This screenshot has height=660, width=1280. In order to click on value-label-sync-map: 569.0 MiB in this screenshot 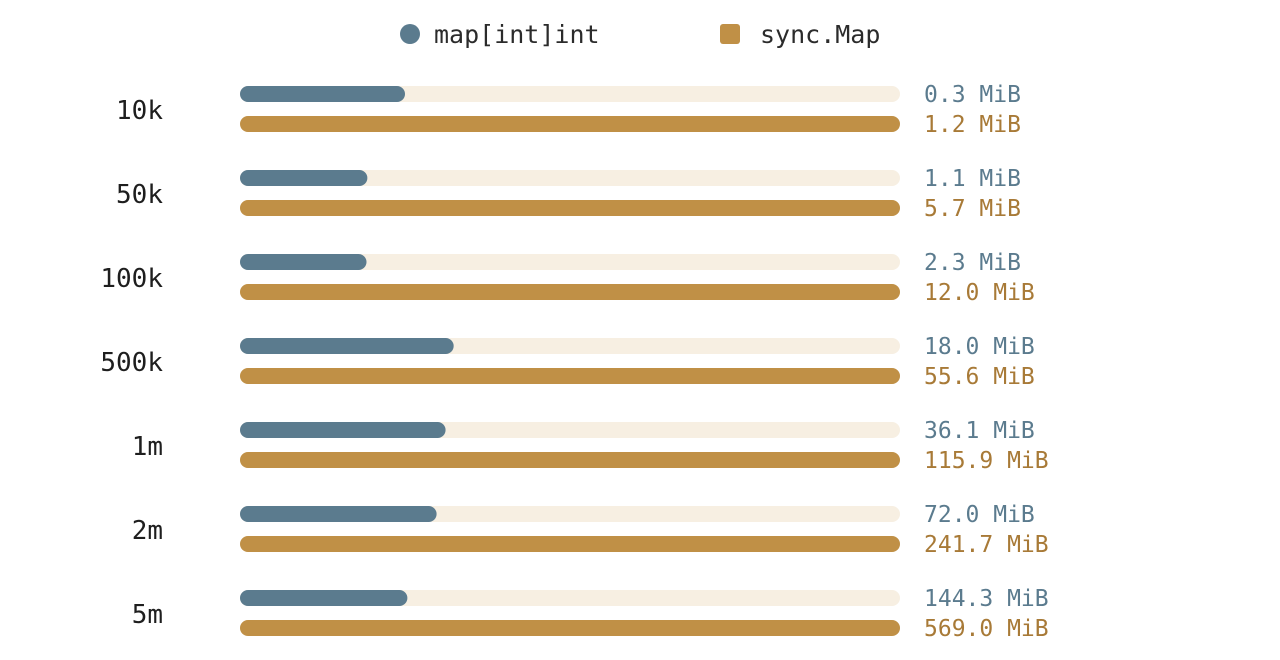, I will do `click(986, 629)`.